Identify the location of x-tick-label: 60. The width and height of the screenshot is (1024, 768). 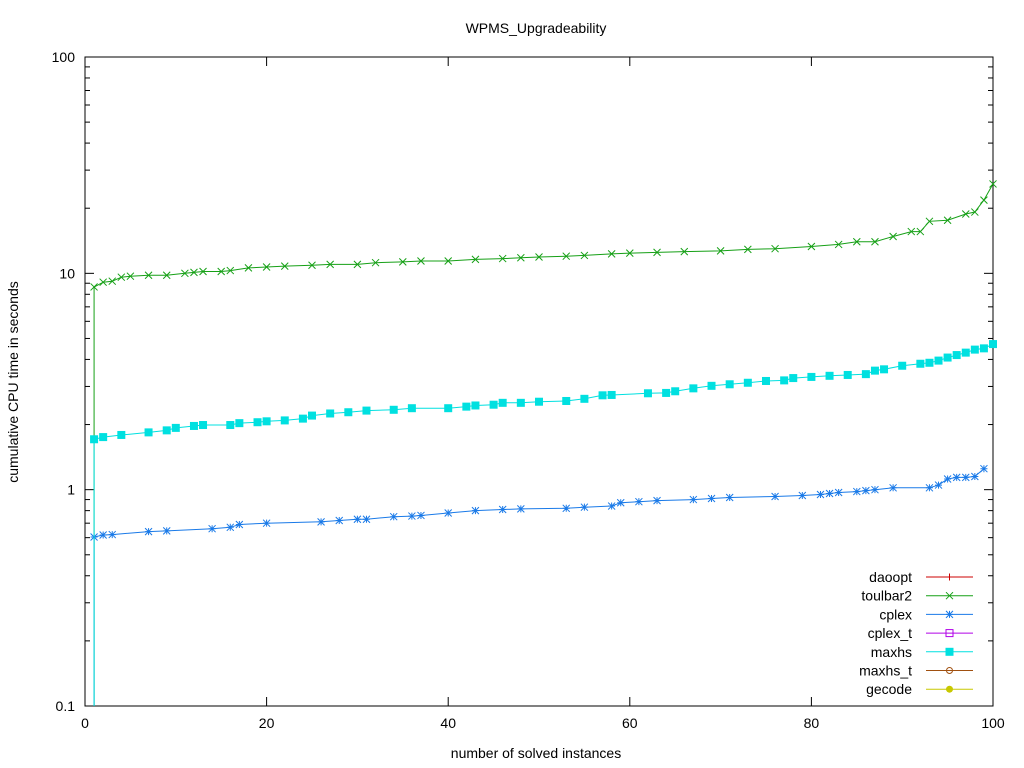
(630, 723).